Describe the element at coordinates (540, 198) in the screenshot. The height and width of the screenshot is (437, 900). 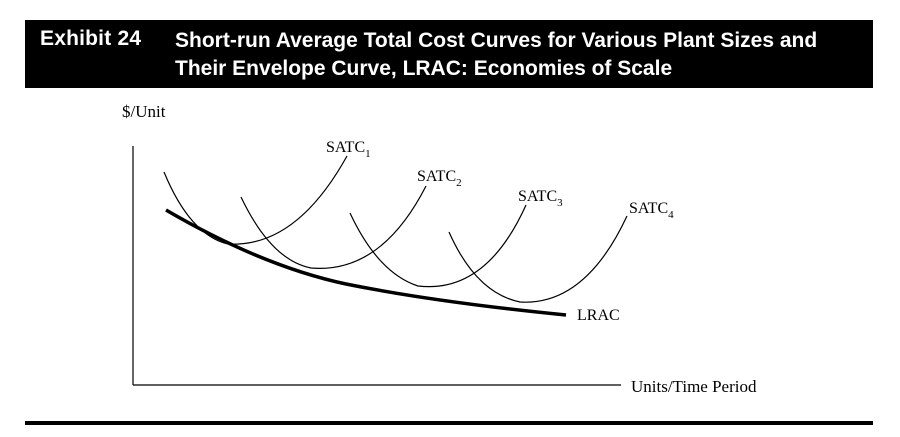
I see `satc3-label: SATC3` at that location.